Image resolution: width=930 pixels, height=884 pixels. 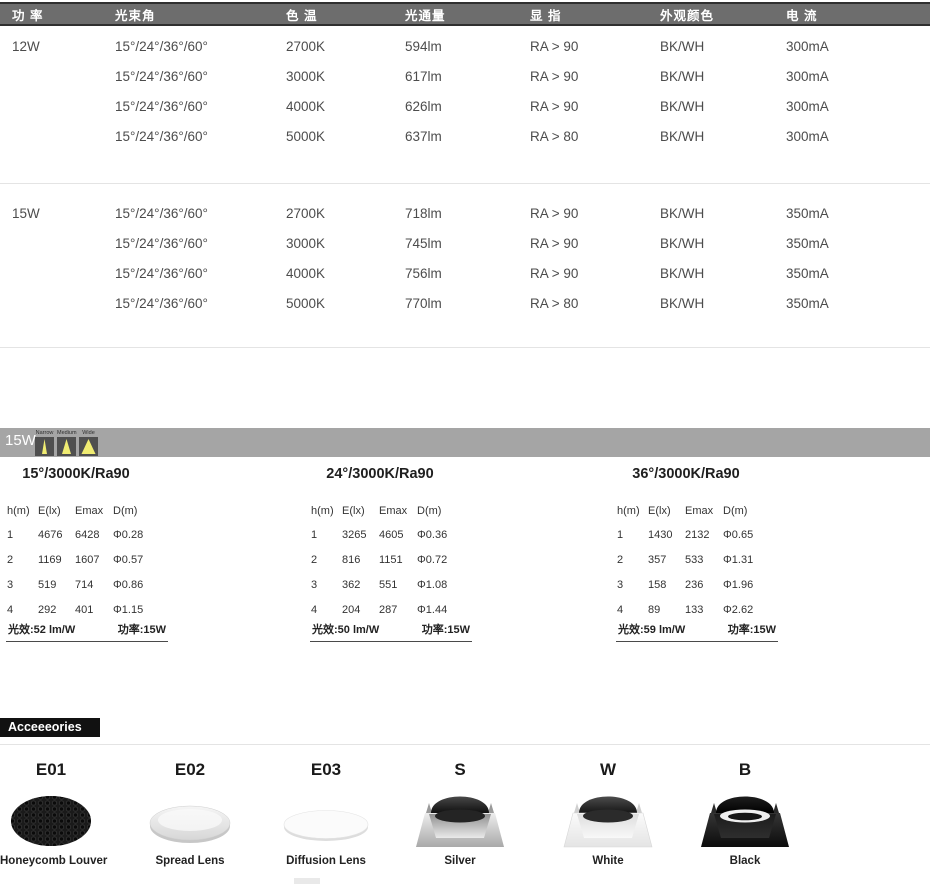 What do you see at coordinates (465, 347) in the screenshot?
I see `section-divider` at bounding box center [465, 347].